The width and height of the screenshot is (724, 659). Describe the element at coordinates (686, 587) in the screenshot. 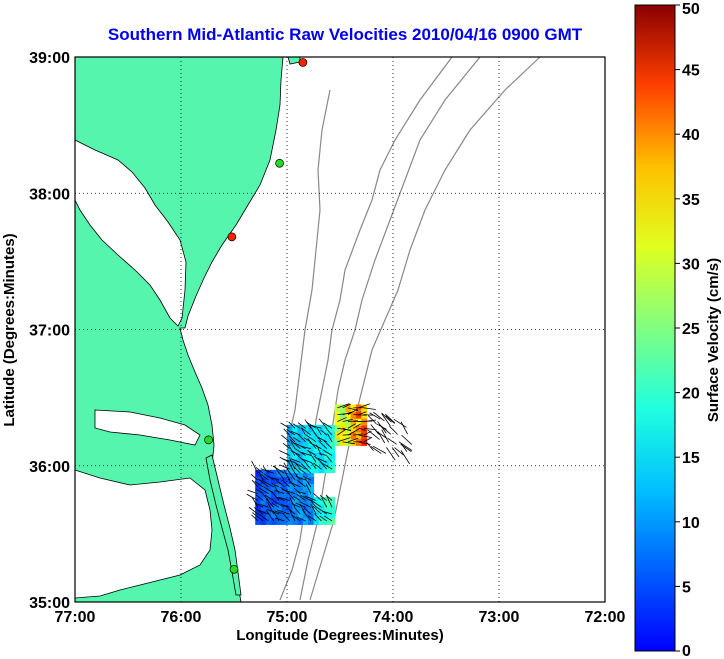

I see `colorbar-tick-label: 5` at that location.